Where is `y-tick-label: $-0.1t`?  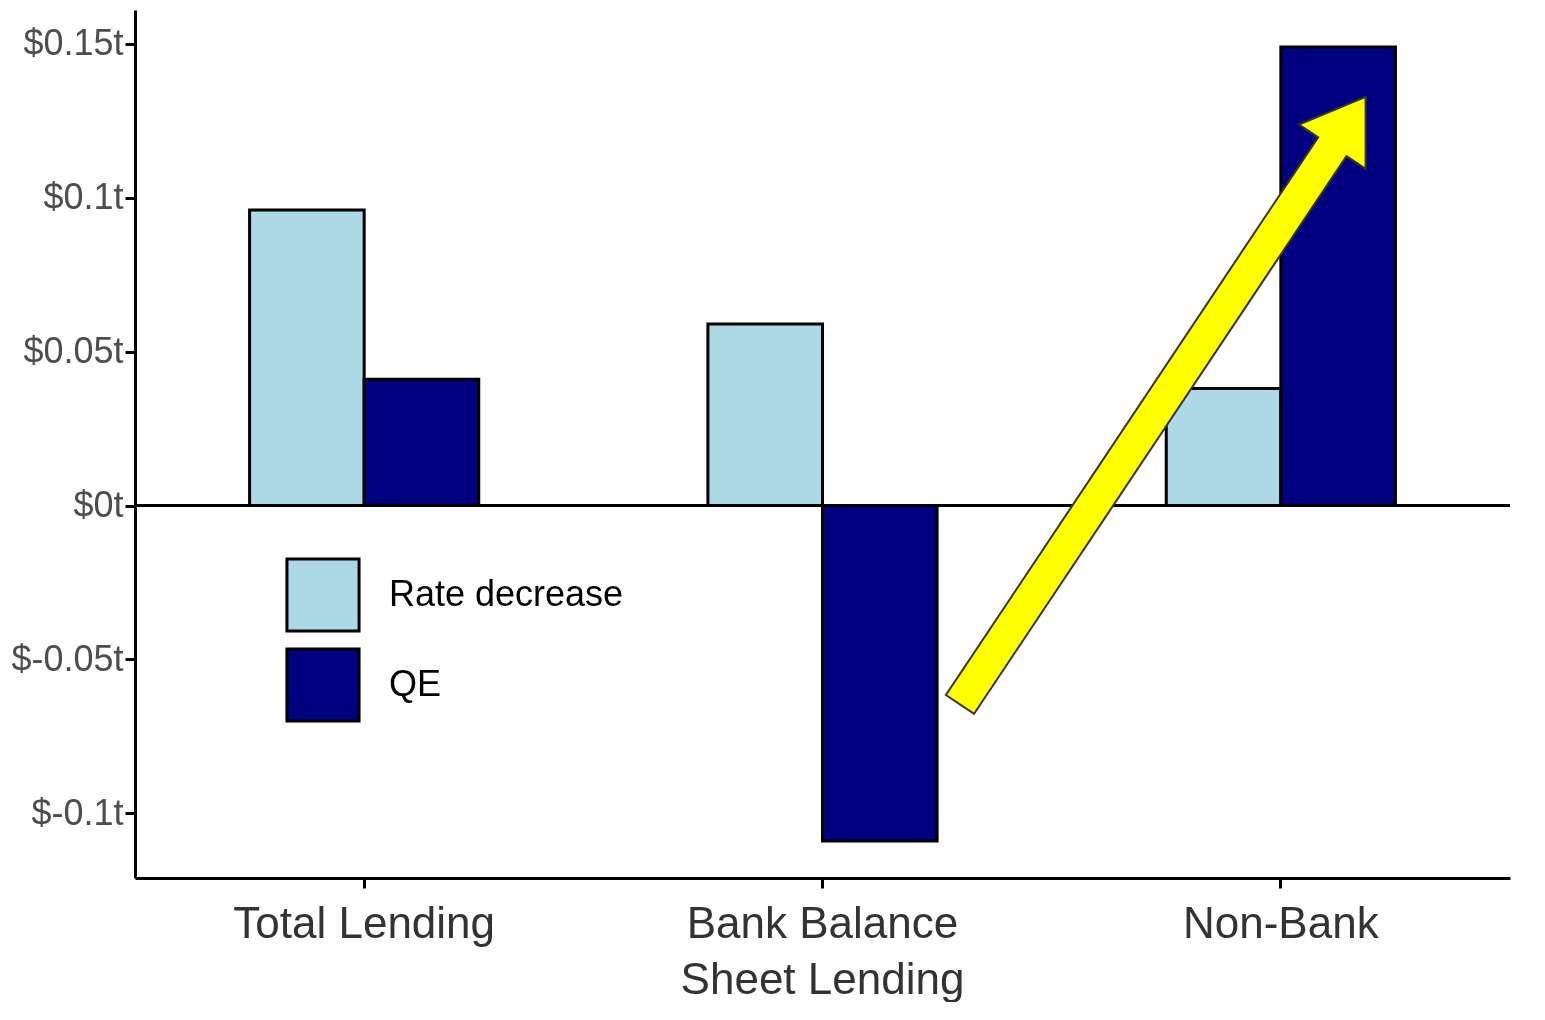 y-tick-label: $-0.1t is located at coordinates (77, 812).